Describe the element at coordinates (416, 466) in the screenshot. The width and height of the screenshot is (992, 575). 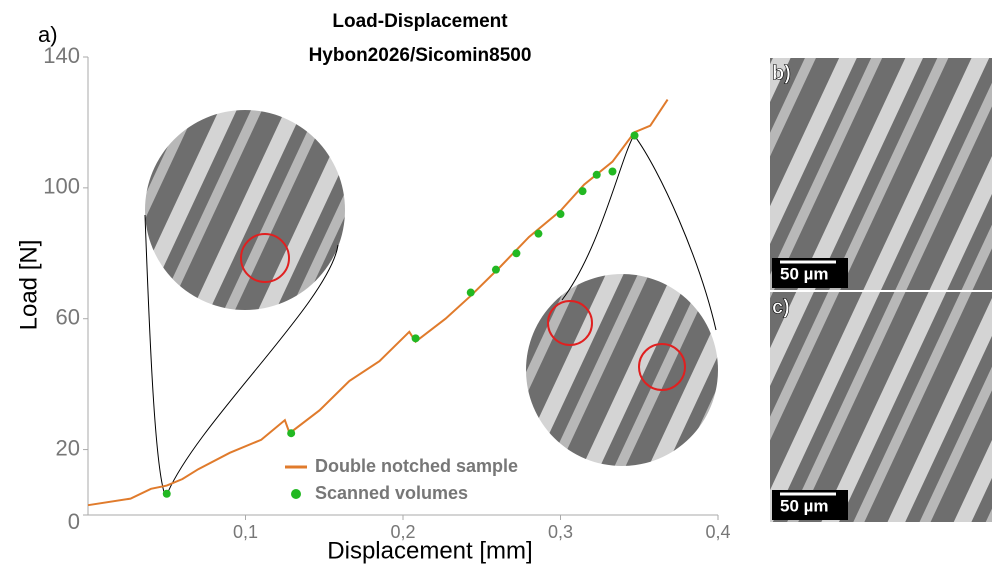
I see `legend-label: Double notched sample` at that location.